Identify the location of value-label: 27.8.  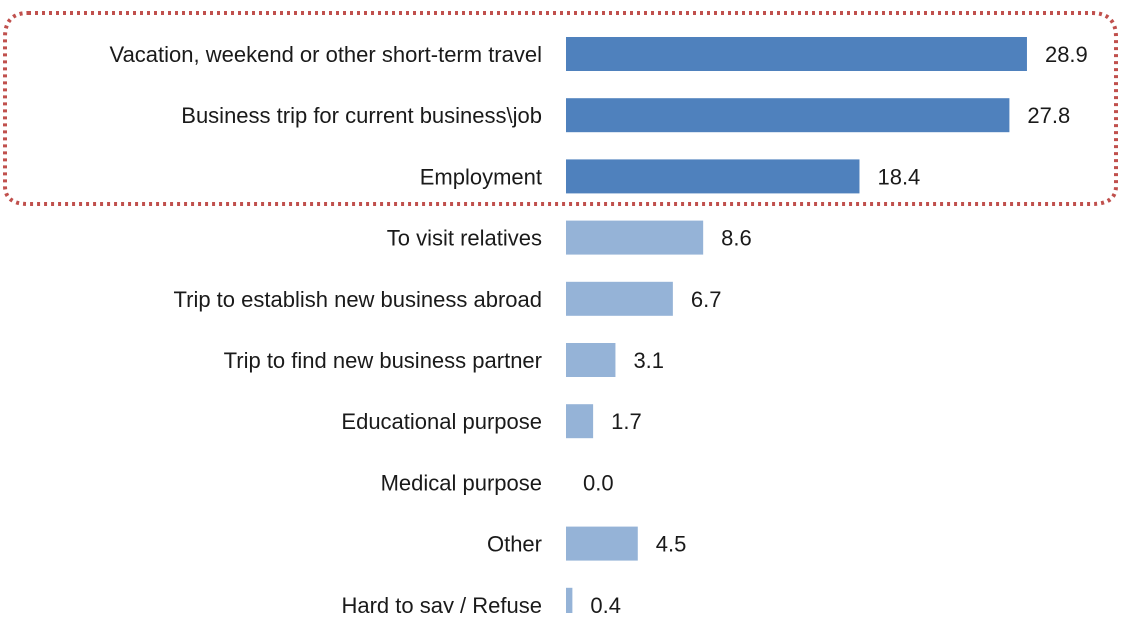
(1048, 115).